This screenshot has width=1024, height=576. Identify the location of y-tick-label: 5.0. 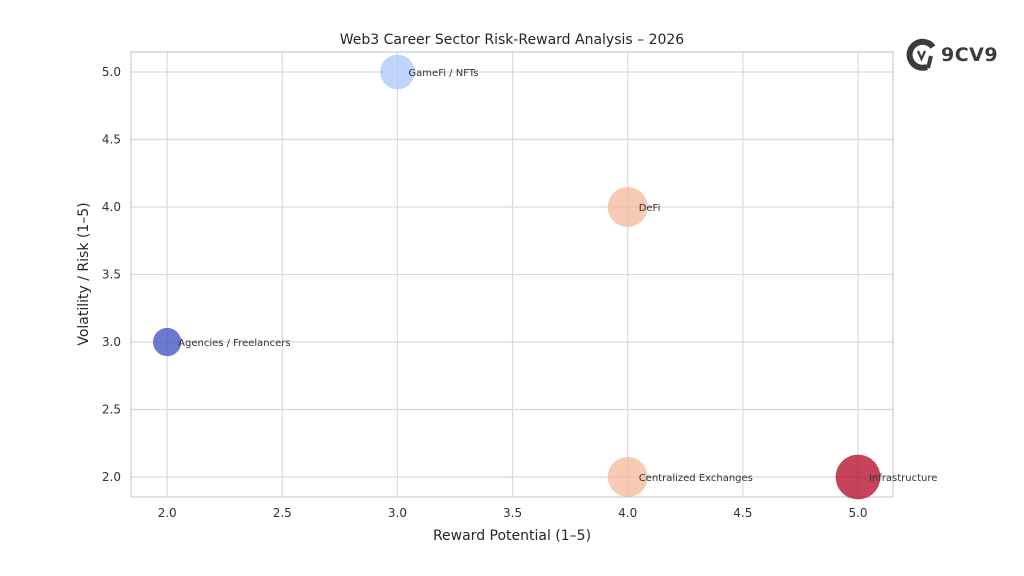
(111, 72).